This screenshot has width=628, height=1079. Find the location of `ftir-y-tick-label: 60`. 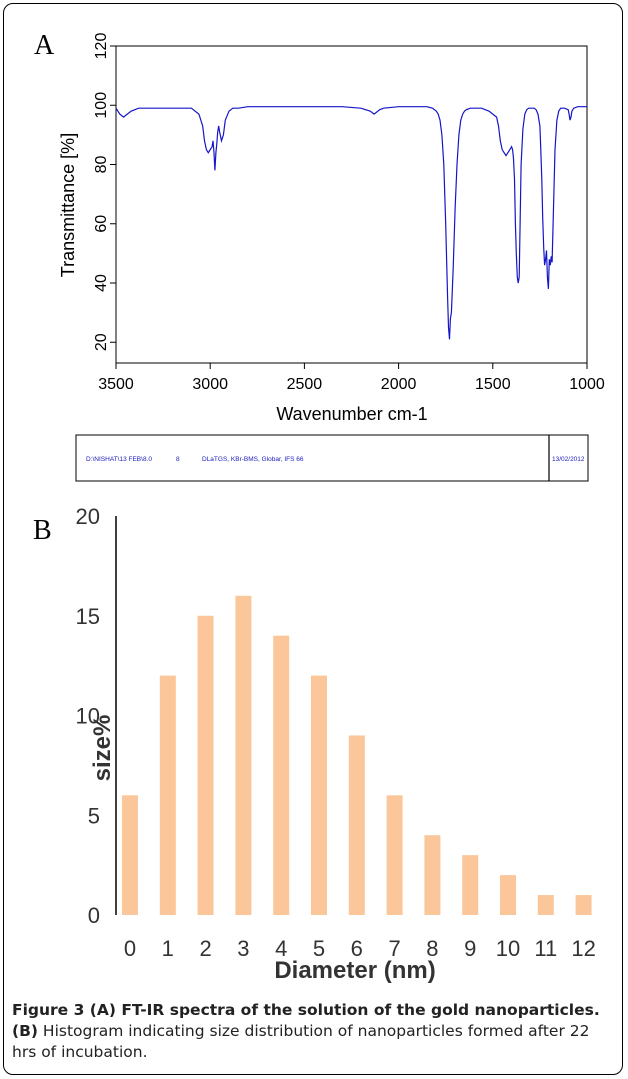

ftir-y-tick-label: 60 is located at coordinates (101, 224).